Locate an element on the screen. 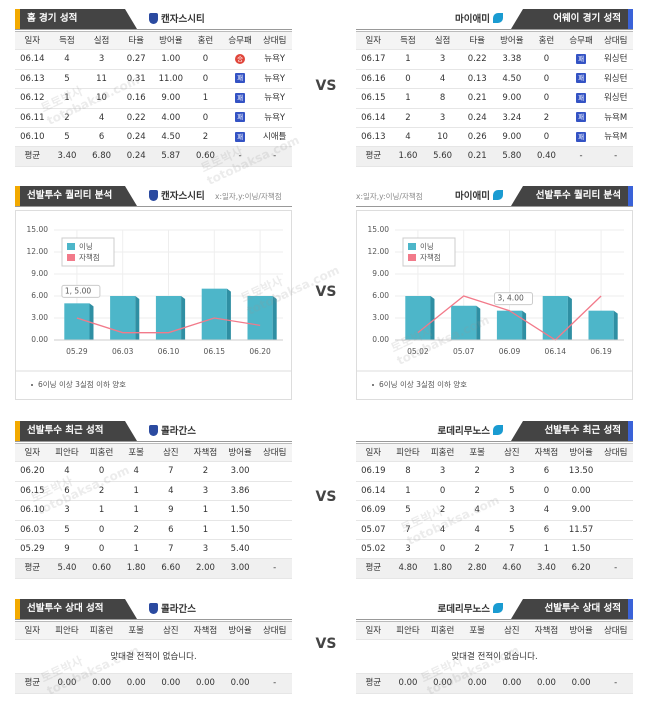 This screenshot has width=650, height=714. table-cell: 7 is located at coordinates (171, 549).